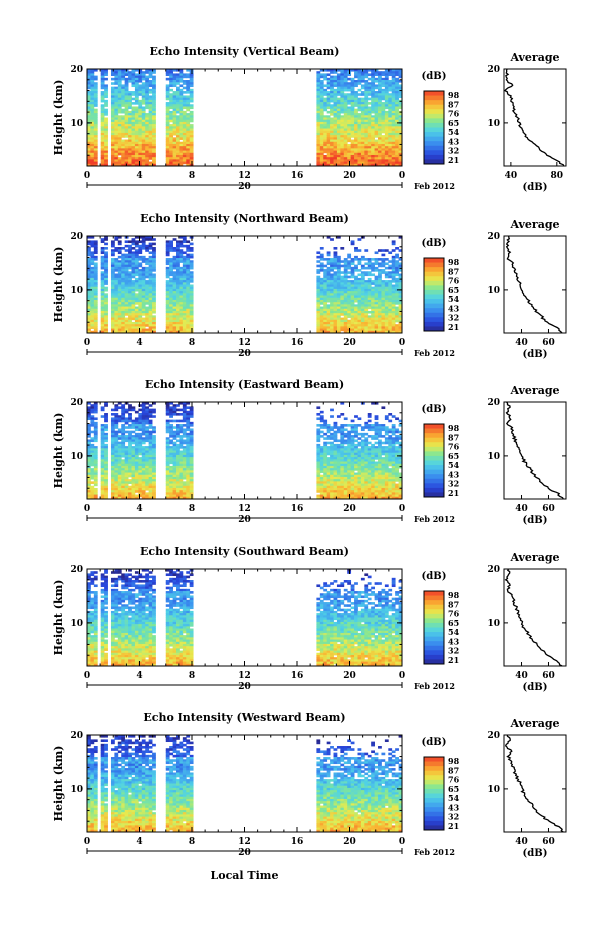 The height and width of the screenshot is (929, 616). I want to click on avg-y-tick-label: 20, so click(493, 237).